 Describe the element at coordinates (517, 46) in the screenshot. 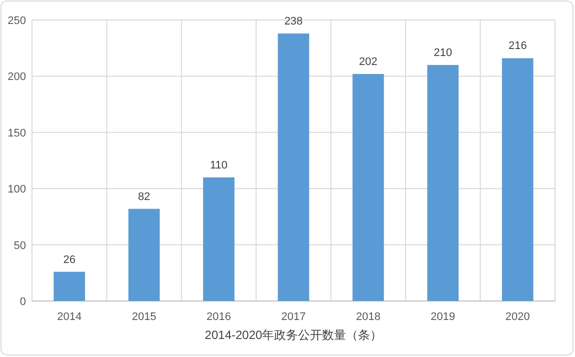

I see `data-label: 216` at that location.